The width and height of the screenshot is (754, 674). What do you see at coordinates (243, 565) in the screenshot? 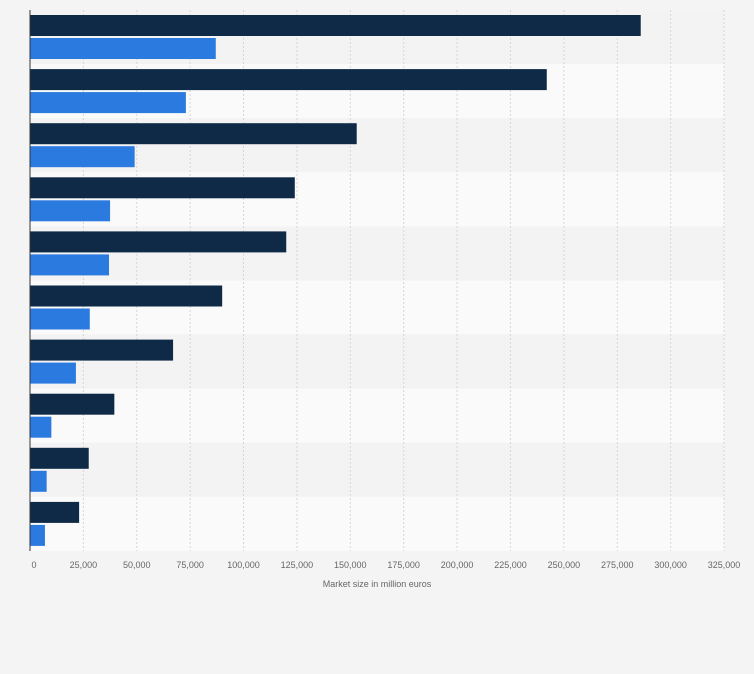
I see `x-tick-label: 100,000` at bounding box center [243, 565].